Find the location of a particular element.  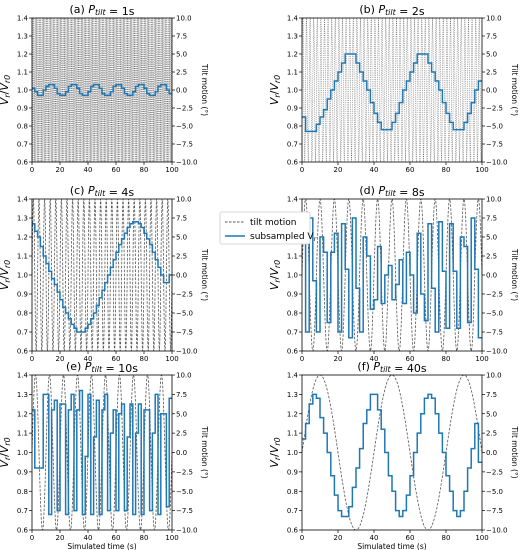

chart-title: (d) Ptilt = 8s is located at coordinates (392, 191).